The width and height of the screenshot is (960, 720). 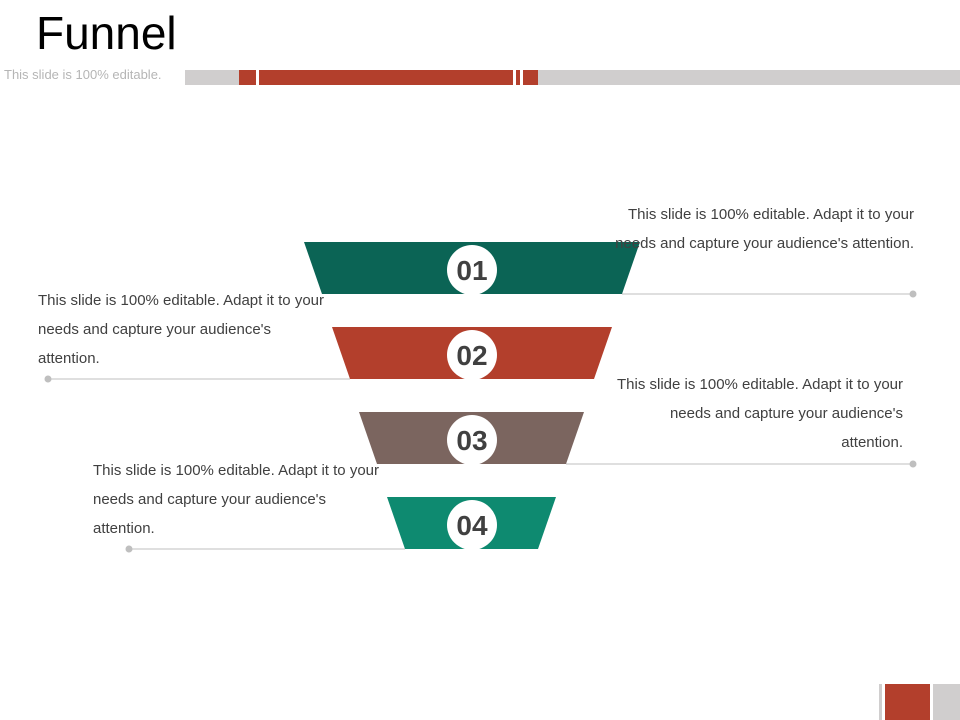 What do you see at coordinates (480, 702) in the screenshot?
I see `corner-decor` at bounding box center [480, 702].